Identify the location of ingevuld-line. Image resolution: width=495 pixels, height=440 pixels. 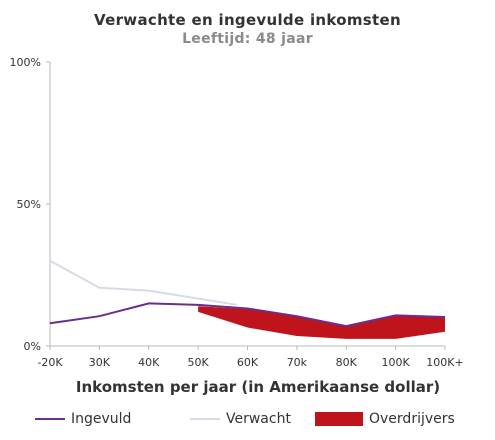
(247, 315).